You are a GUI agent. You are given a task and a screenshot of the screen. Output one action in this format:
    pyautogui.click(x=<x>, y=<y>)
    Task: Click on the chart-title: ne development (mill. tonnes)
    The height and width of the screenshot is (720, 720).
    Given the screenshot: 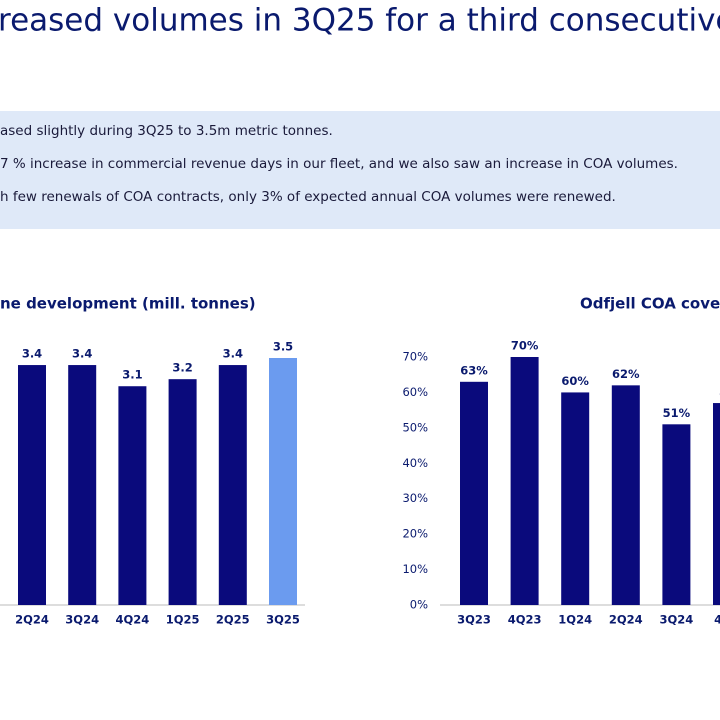 What is the action you would take?
    pyautogui.click(x=128, y=304)
    